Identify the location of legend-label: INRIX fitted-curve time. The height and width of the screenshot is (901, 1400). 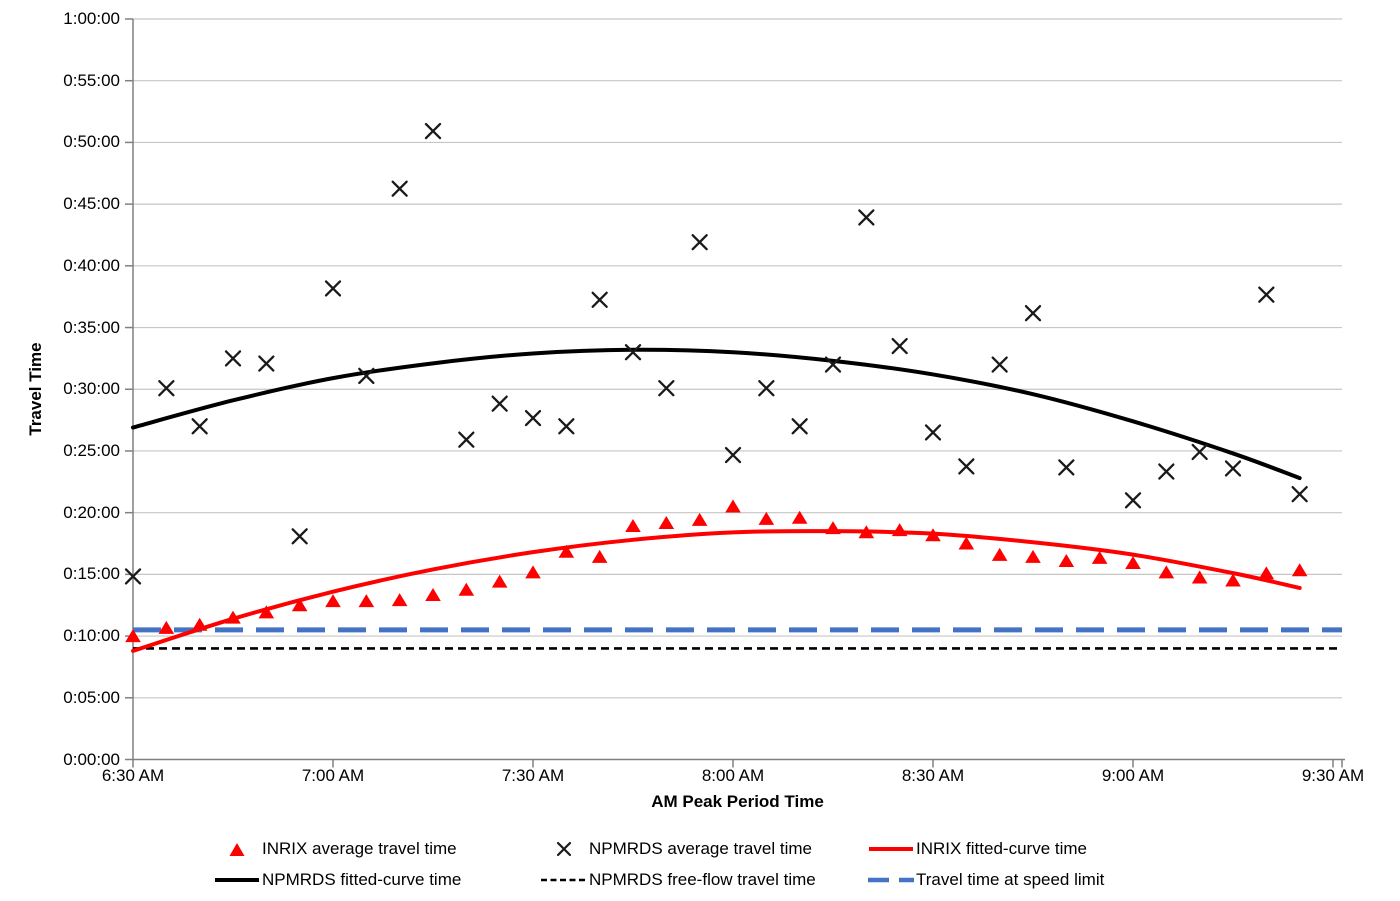
(1001, 848).